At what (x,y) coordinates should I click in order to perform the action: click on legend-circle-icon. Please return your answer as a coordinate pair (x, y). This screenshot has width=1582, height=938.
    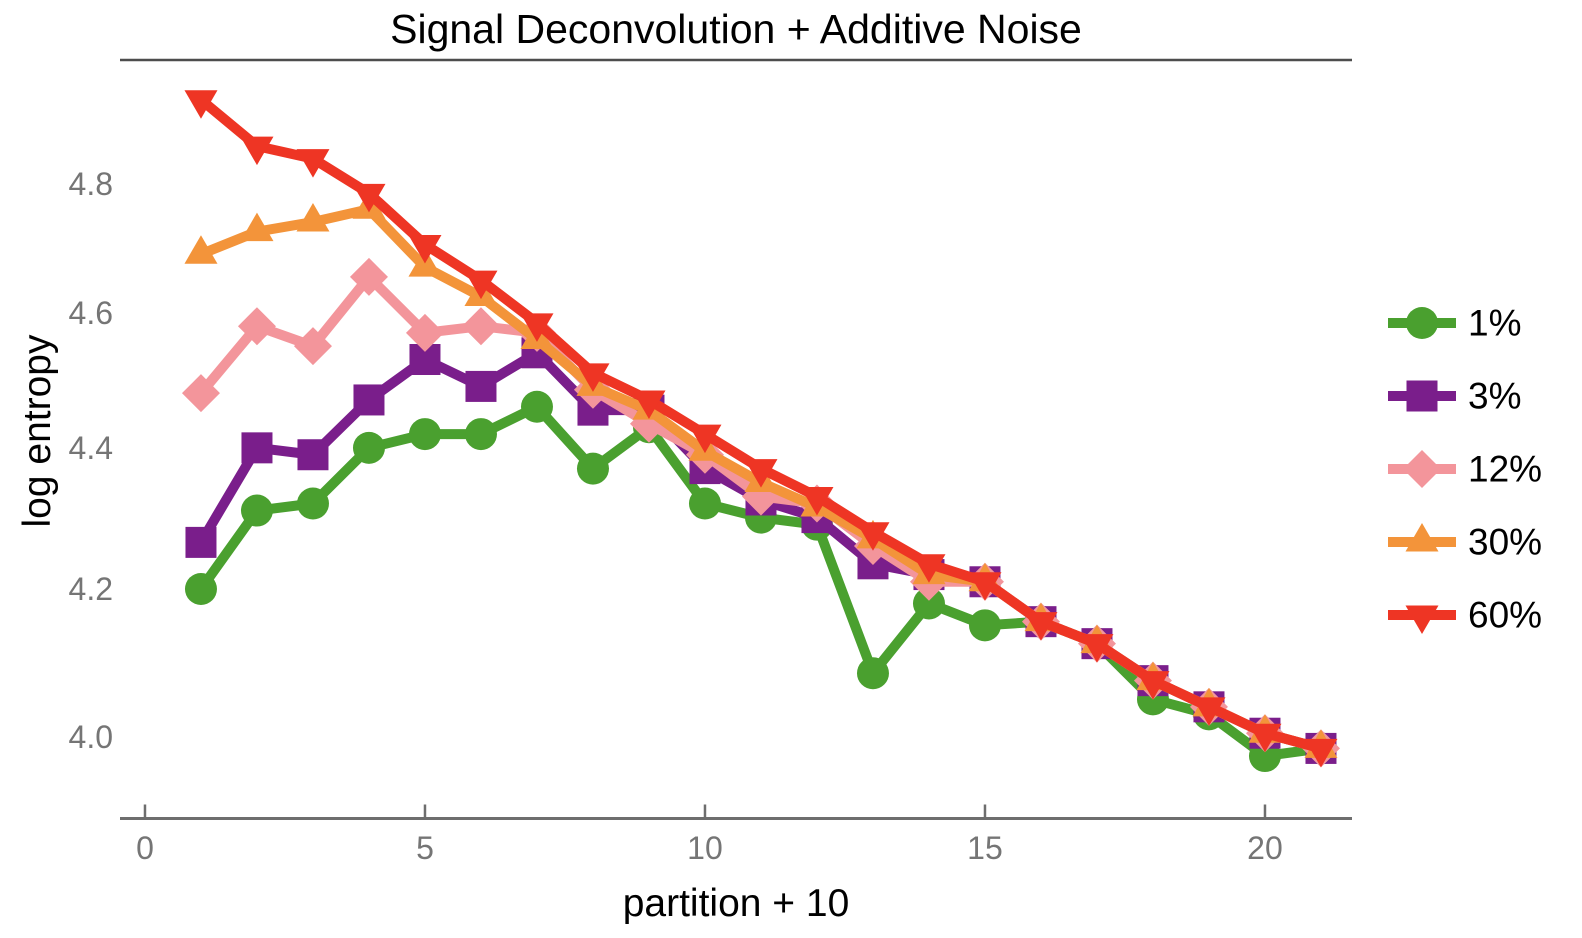
    Looking at the image, I should click on (1422, 323).